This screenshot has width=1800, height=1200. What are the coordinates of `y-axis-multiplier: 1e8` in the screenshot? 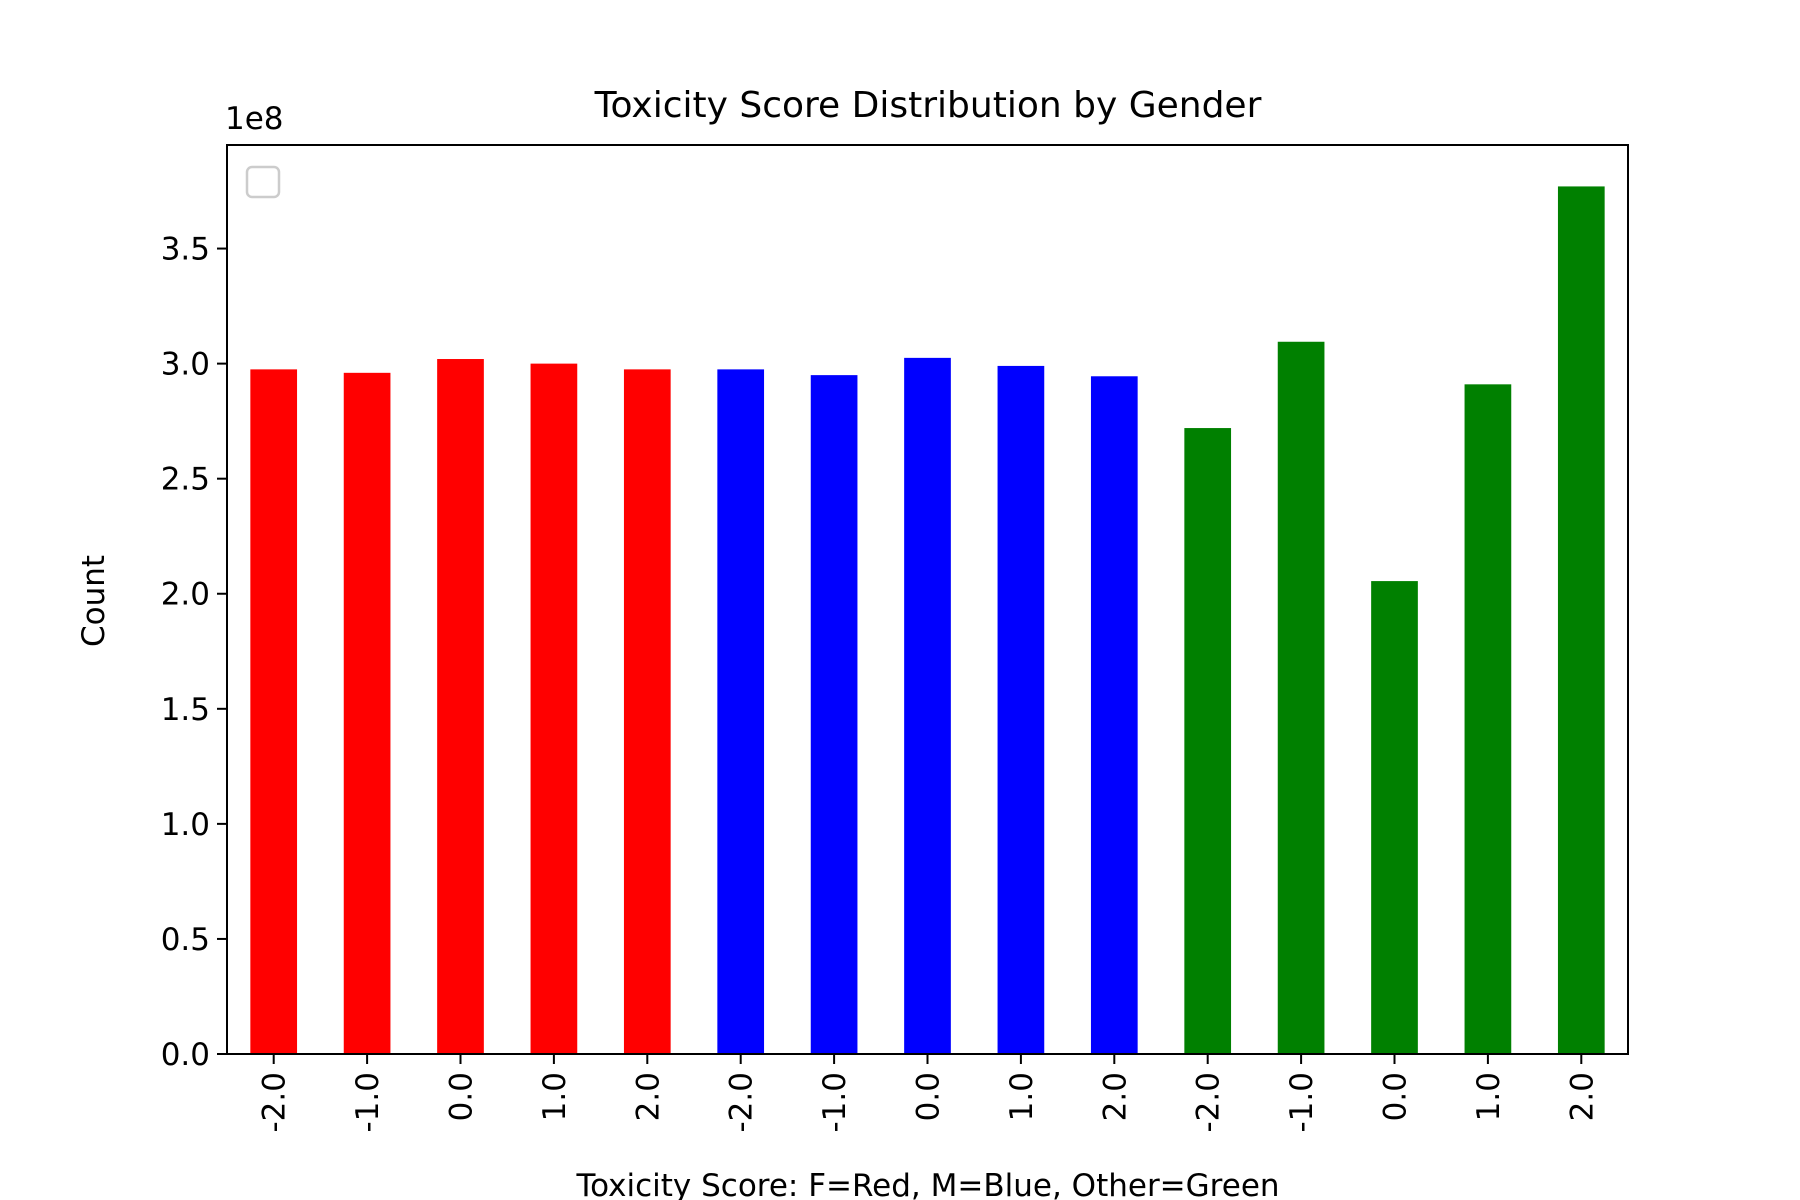 It's located at (254, 119).